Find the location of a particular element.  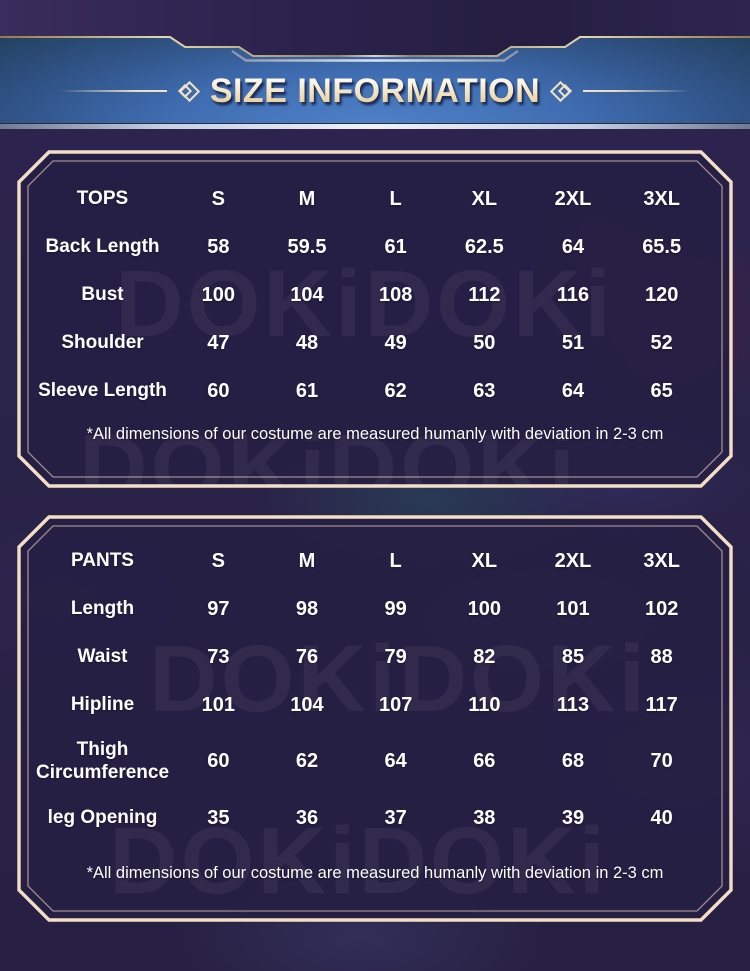

size-value: 70 is located at coordinates (661, 760).